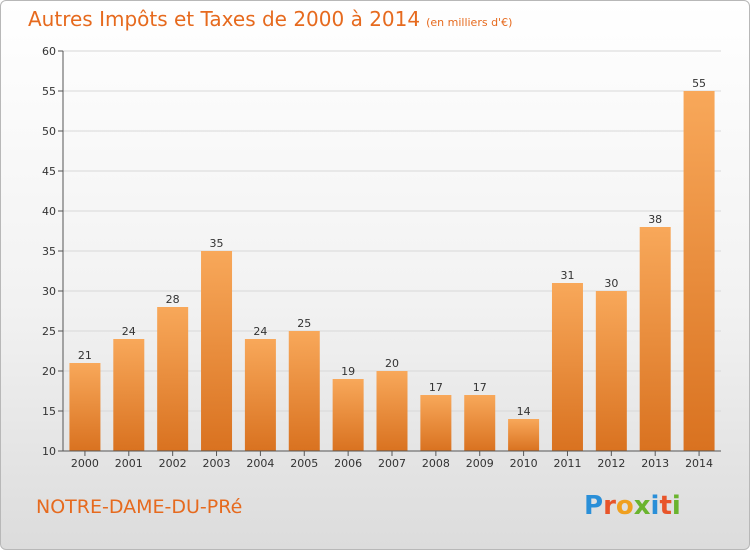 This screenshot has height=550, width=750. Describe the element at coordinates (348, 415) in the screenshot. I see `bar-2006` at that location.